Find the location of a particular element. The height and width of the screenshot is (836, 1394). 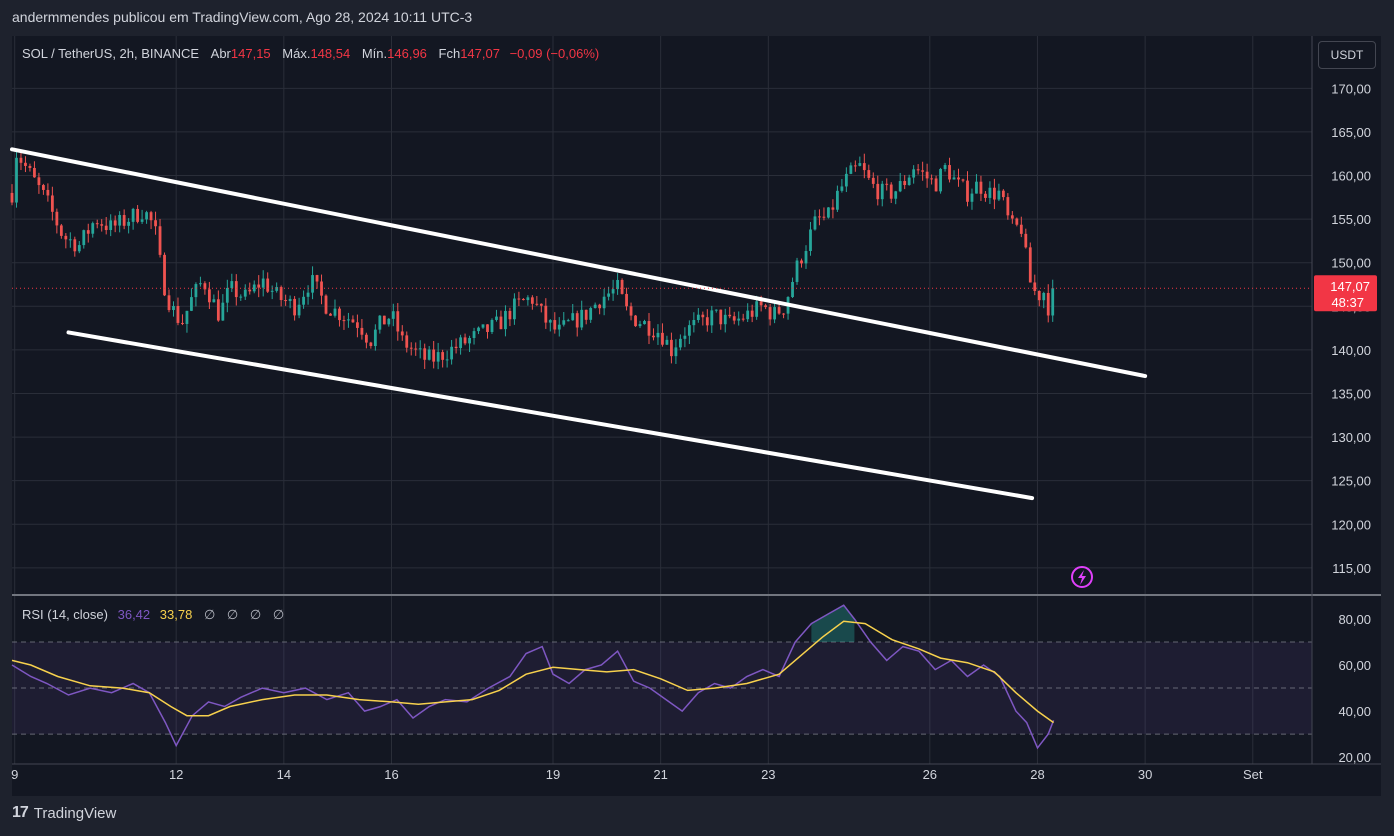

price-badge-countdown: 48:37 is located at coordinates (1347, 302).